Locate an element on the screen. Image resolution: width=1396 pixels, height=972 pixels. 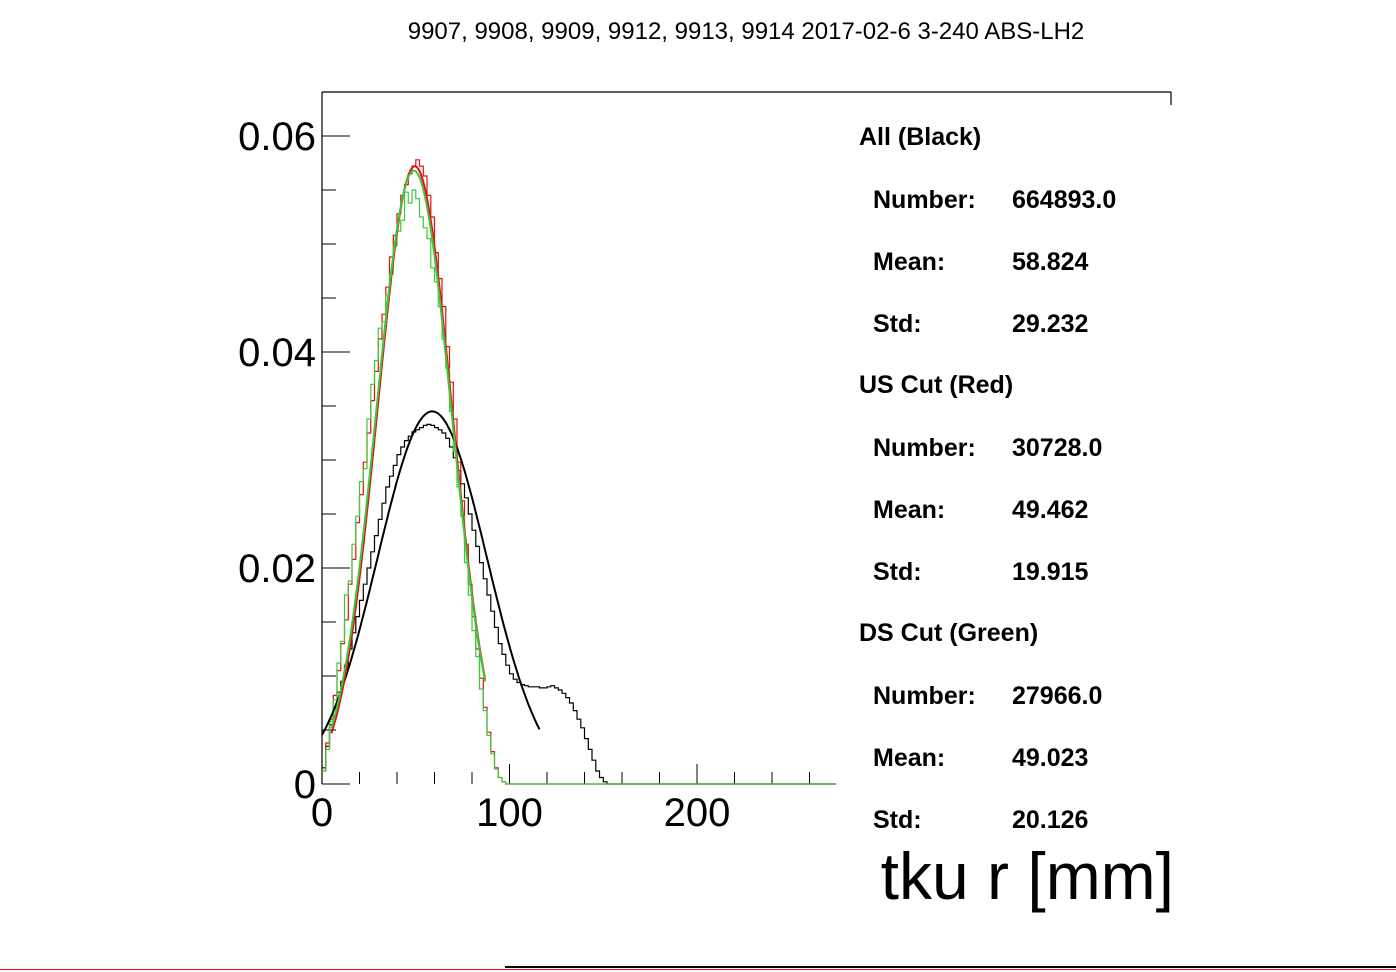
stats-value: 49.462 is located at coordinates (1050, 510).